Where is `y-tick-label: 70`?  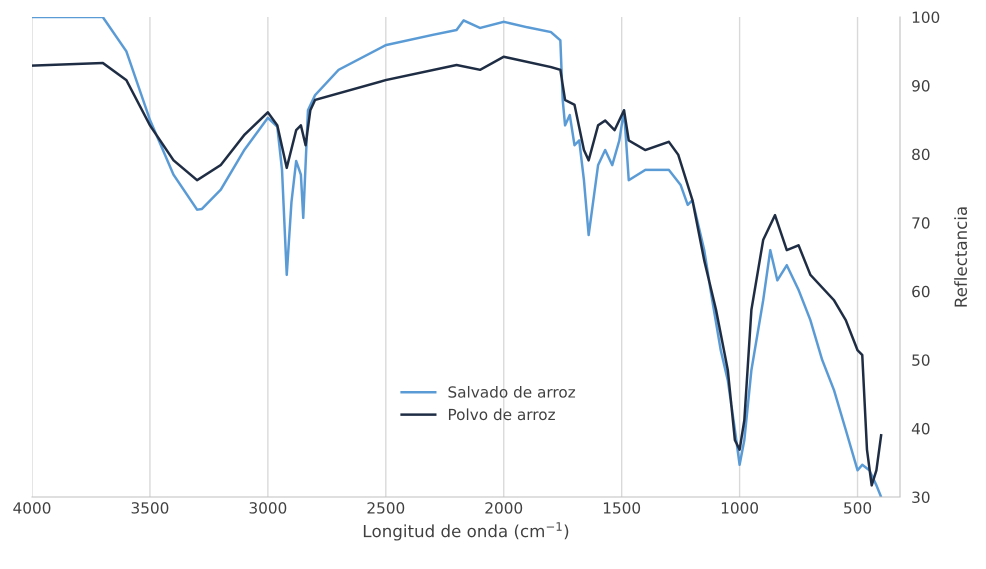 y-tick-label: 70 is located at coordinates (921, 223).